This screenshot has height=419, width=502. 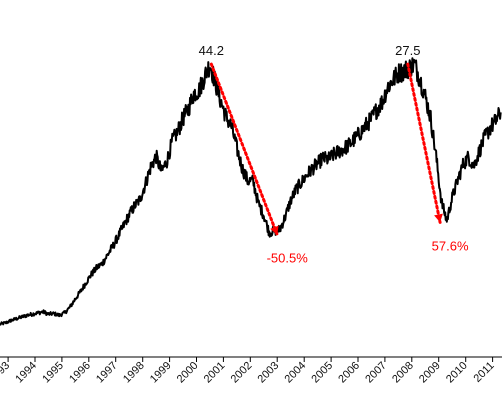 I want to click on x-tick-label: 2002, so click(x=242, y=373).